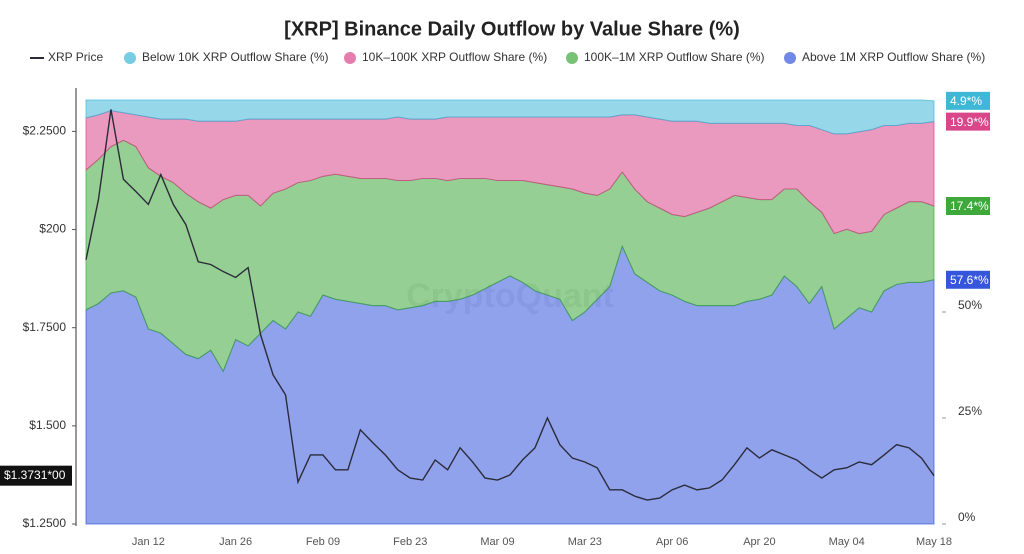  Describe the element at coordinates (45, 131) in the screenshot. I see `y-tick-label: $2.2500` at that location.